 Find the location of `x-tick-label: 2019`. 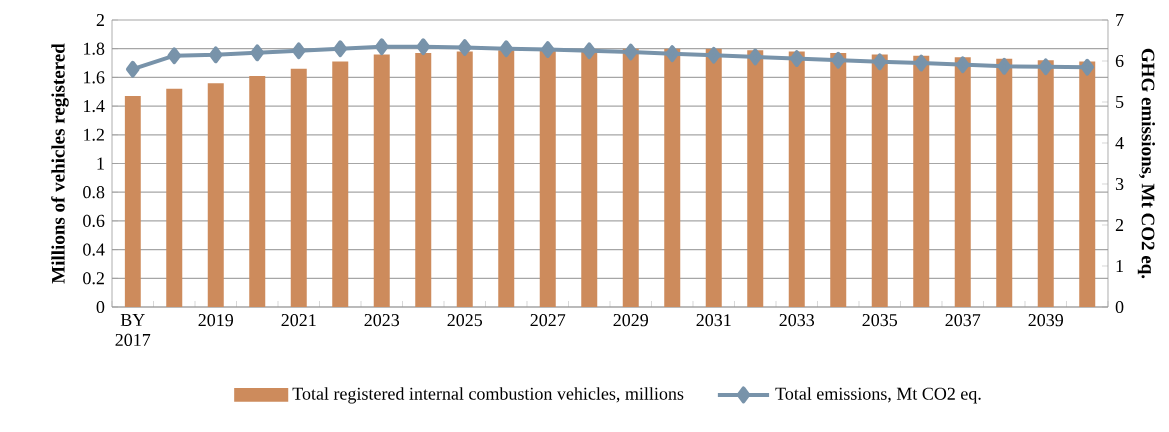

x-tick-label: 2019 is located at coordinates (215, 320).